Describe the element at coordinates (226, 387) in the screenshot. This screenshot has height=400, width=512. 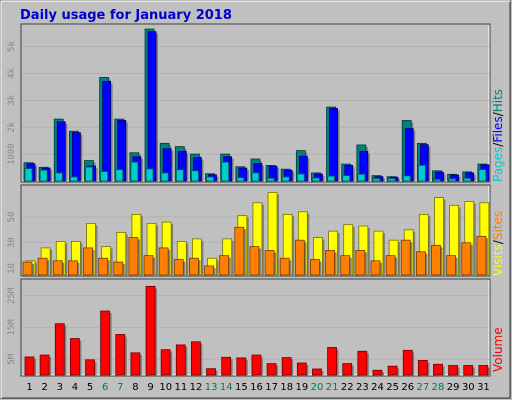
I see `x-tick-label: 14` at that location.